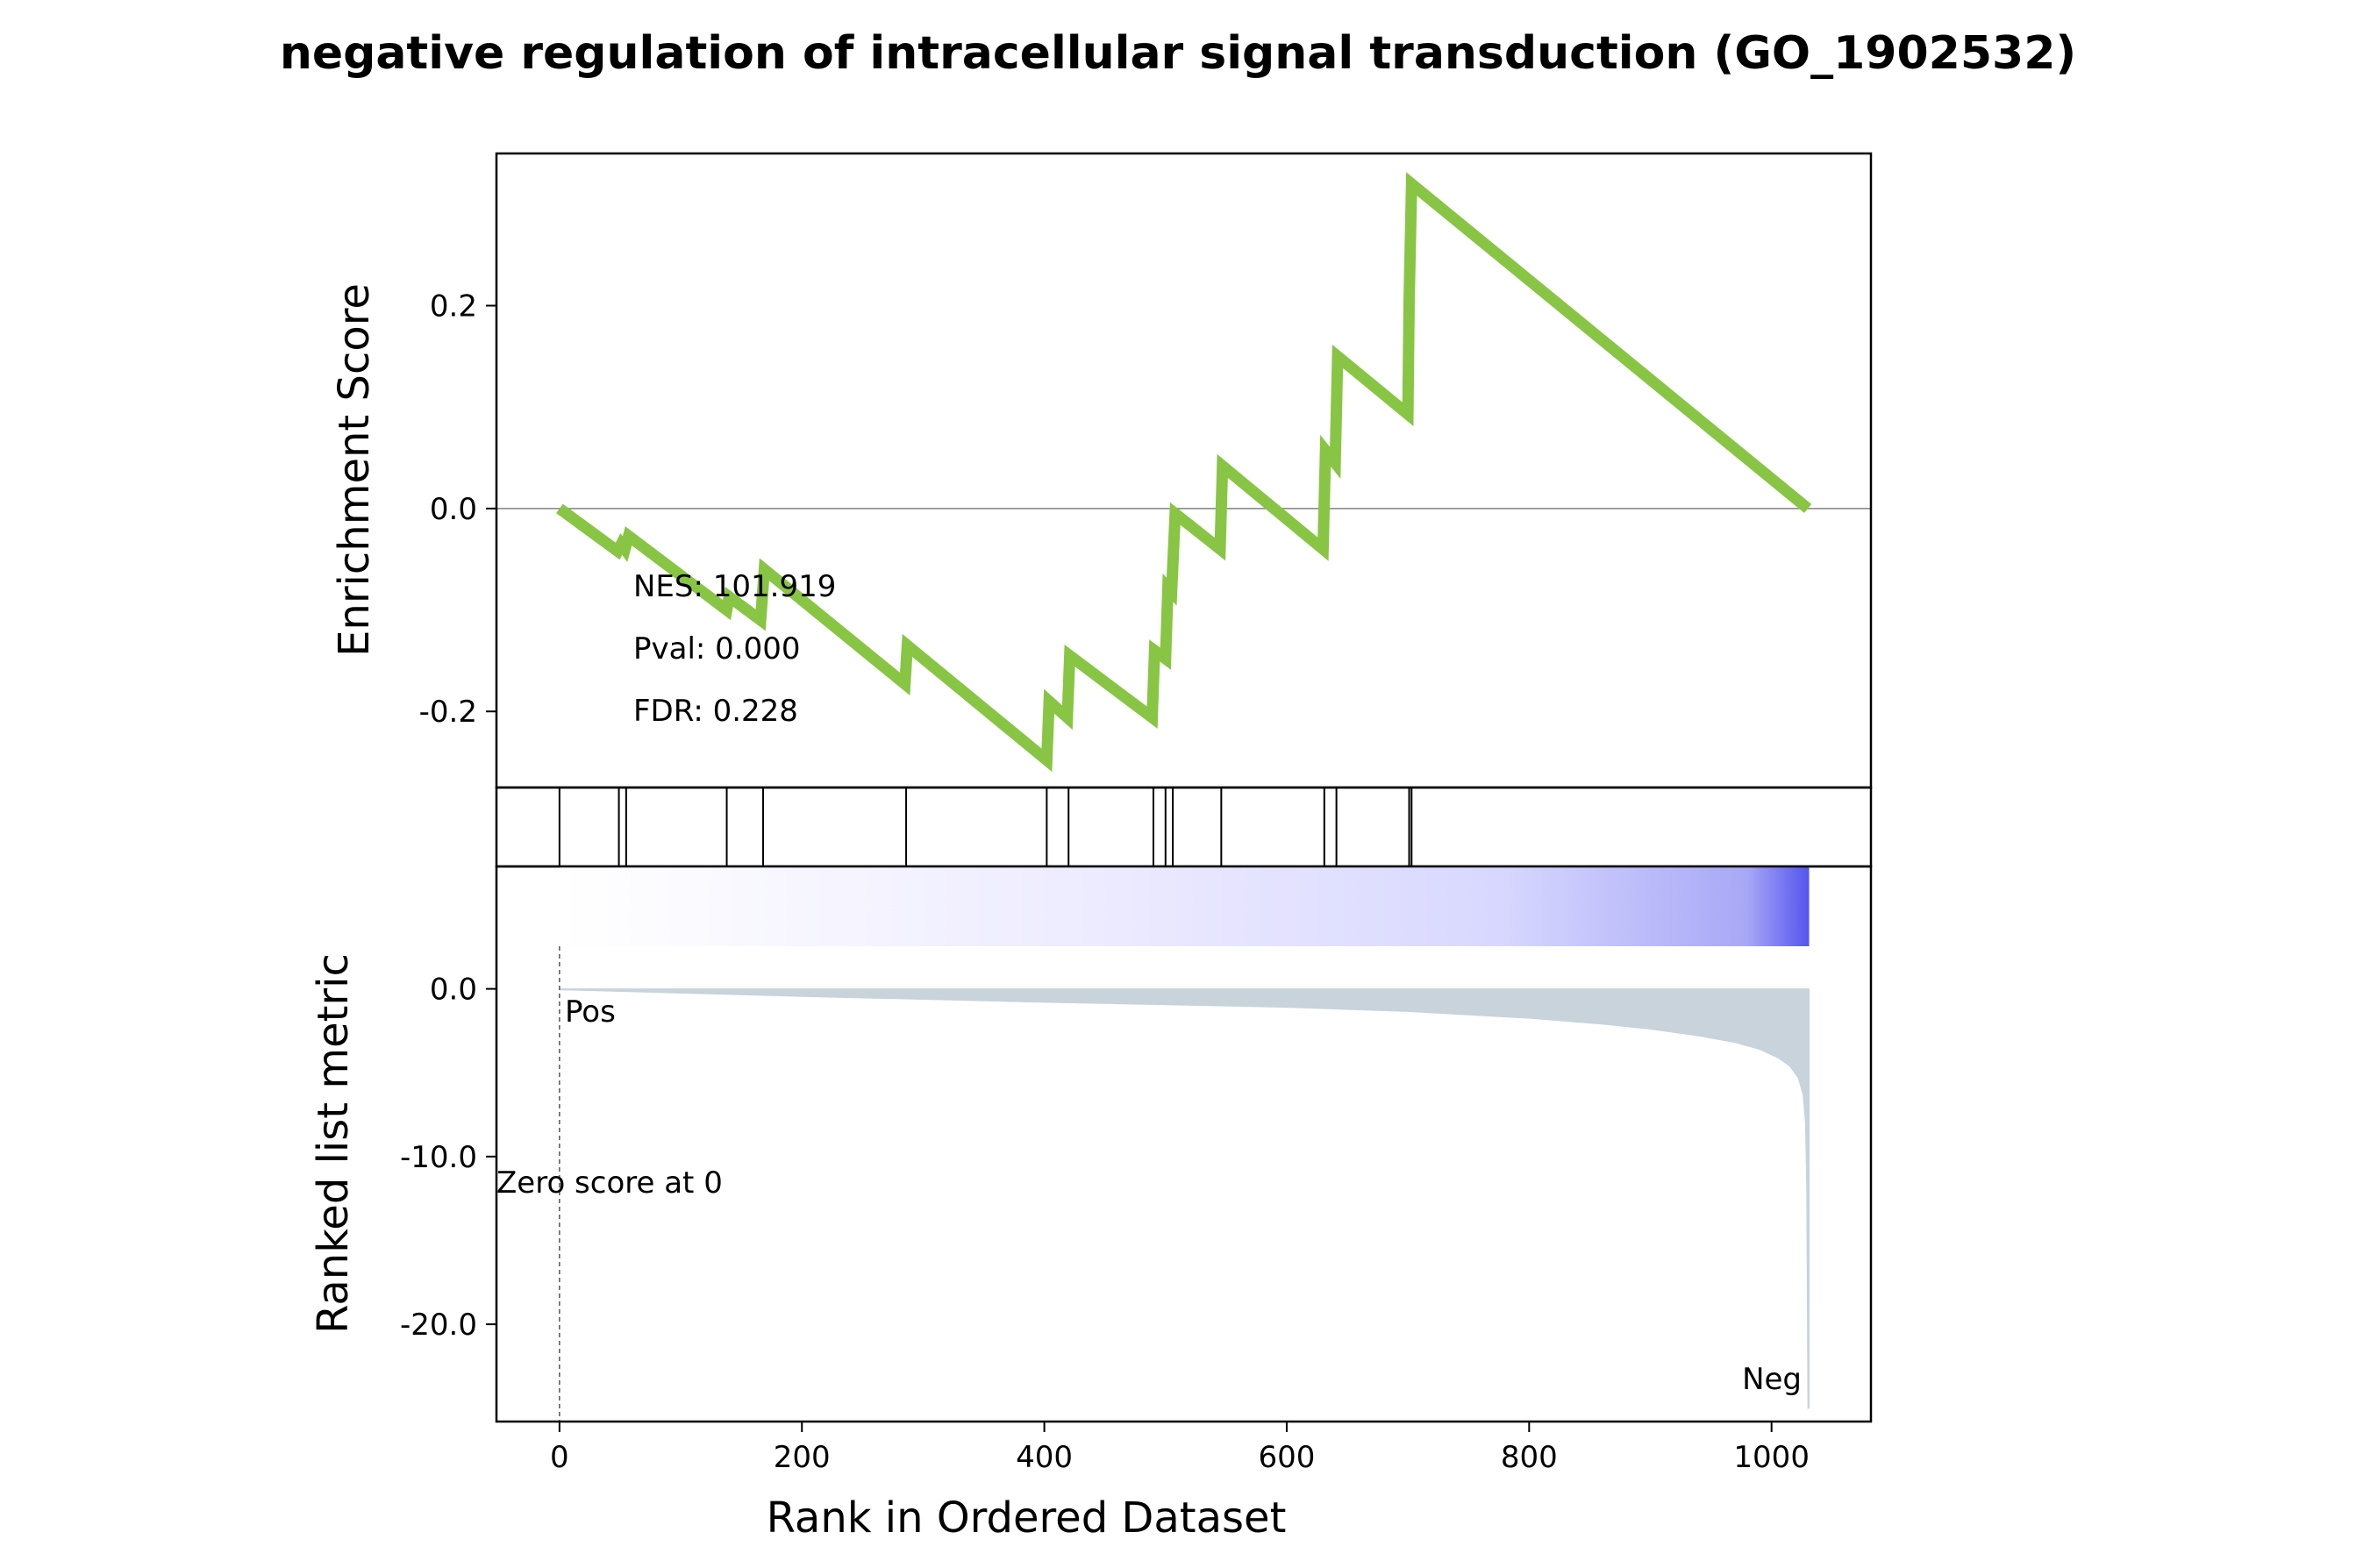  I want to click on x-axis-ticks: 0 200 400 600 800 1000, so click(1180, 1448).